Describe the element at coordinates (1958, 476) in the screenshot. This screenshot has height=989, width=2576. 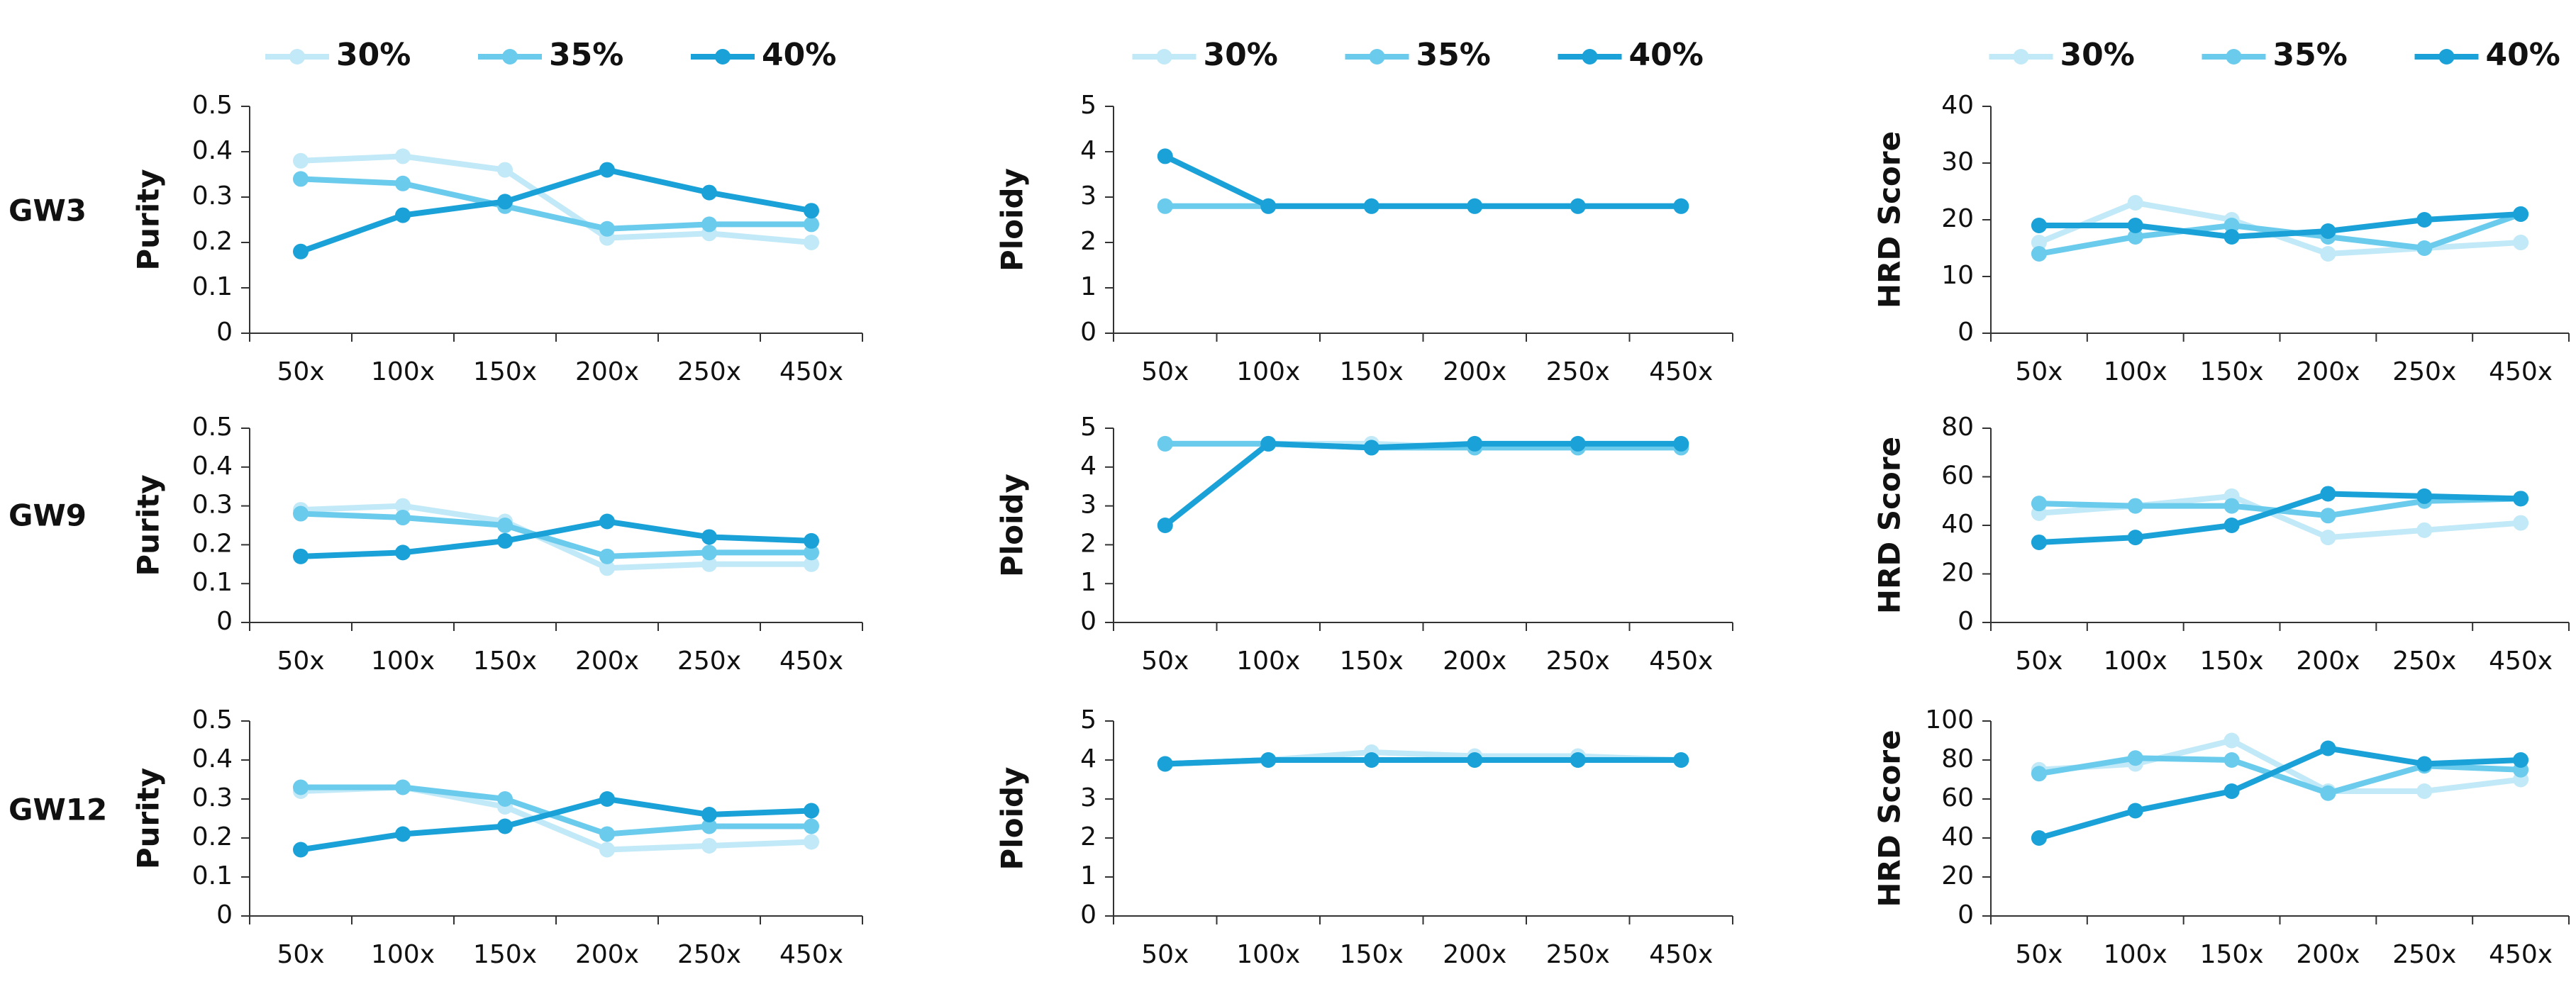
I see `y-tick-label: 60` at that location.